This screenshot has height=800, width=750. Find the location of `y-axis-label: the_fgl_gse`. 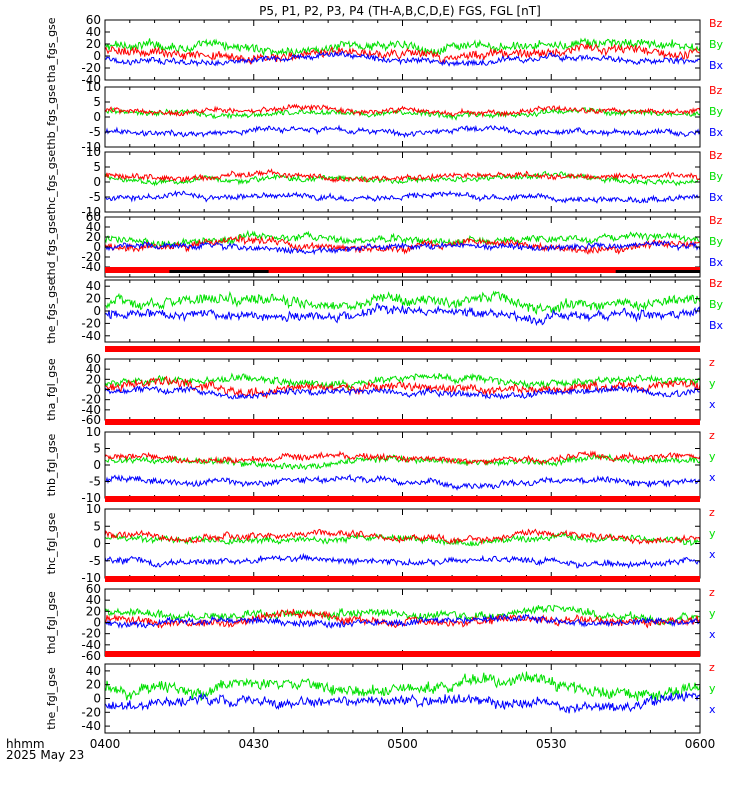

y-axis-label: the_fgl_gse is located at coordinates (51, 698).